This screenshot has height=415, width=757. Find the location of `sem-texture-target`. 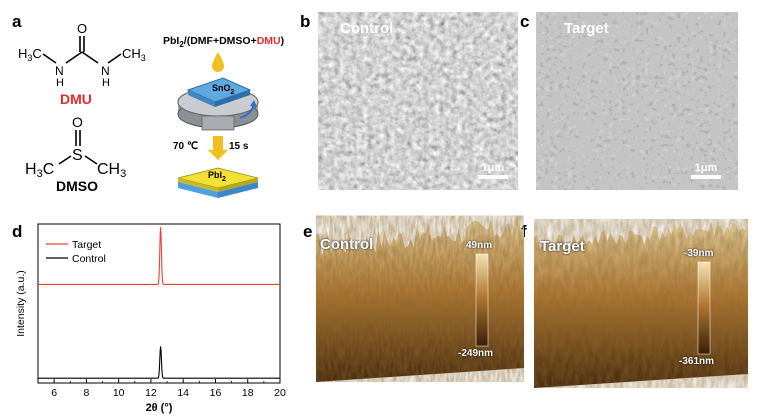

sem-texture-target is located at coordinates (637, 101).